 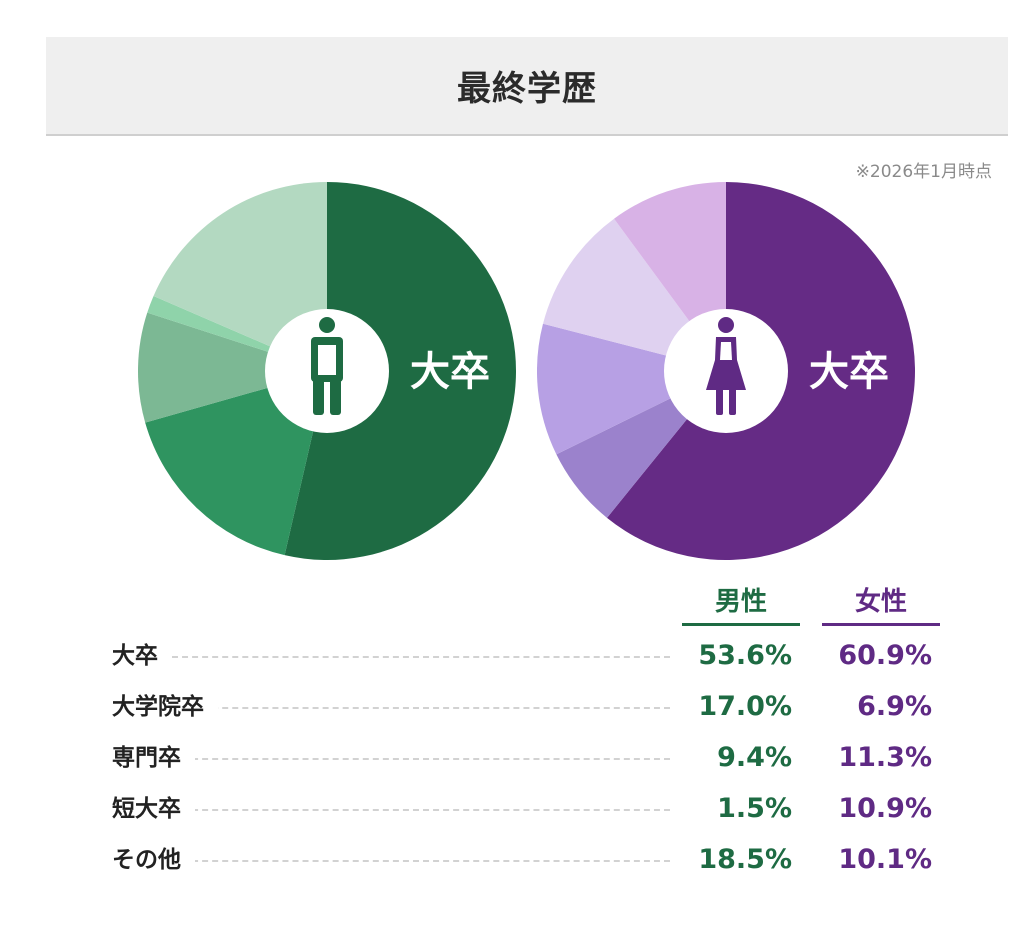 What do you see at coordinates (885, 859) in the screenshot?
I see `female-value: 10.1%` at bounding box center [885, 859].